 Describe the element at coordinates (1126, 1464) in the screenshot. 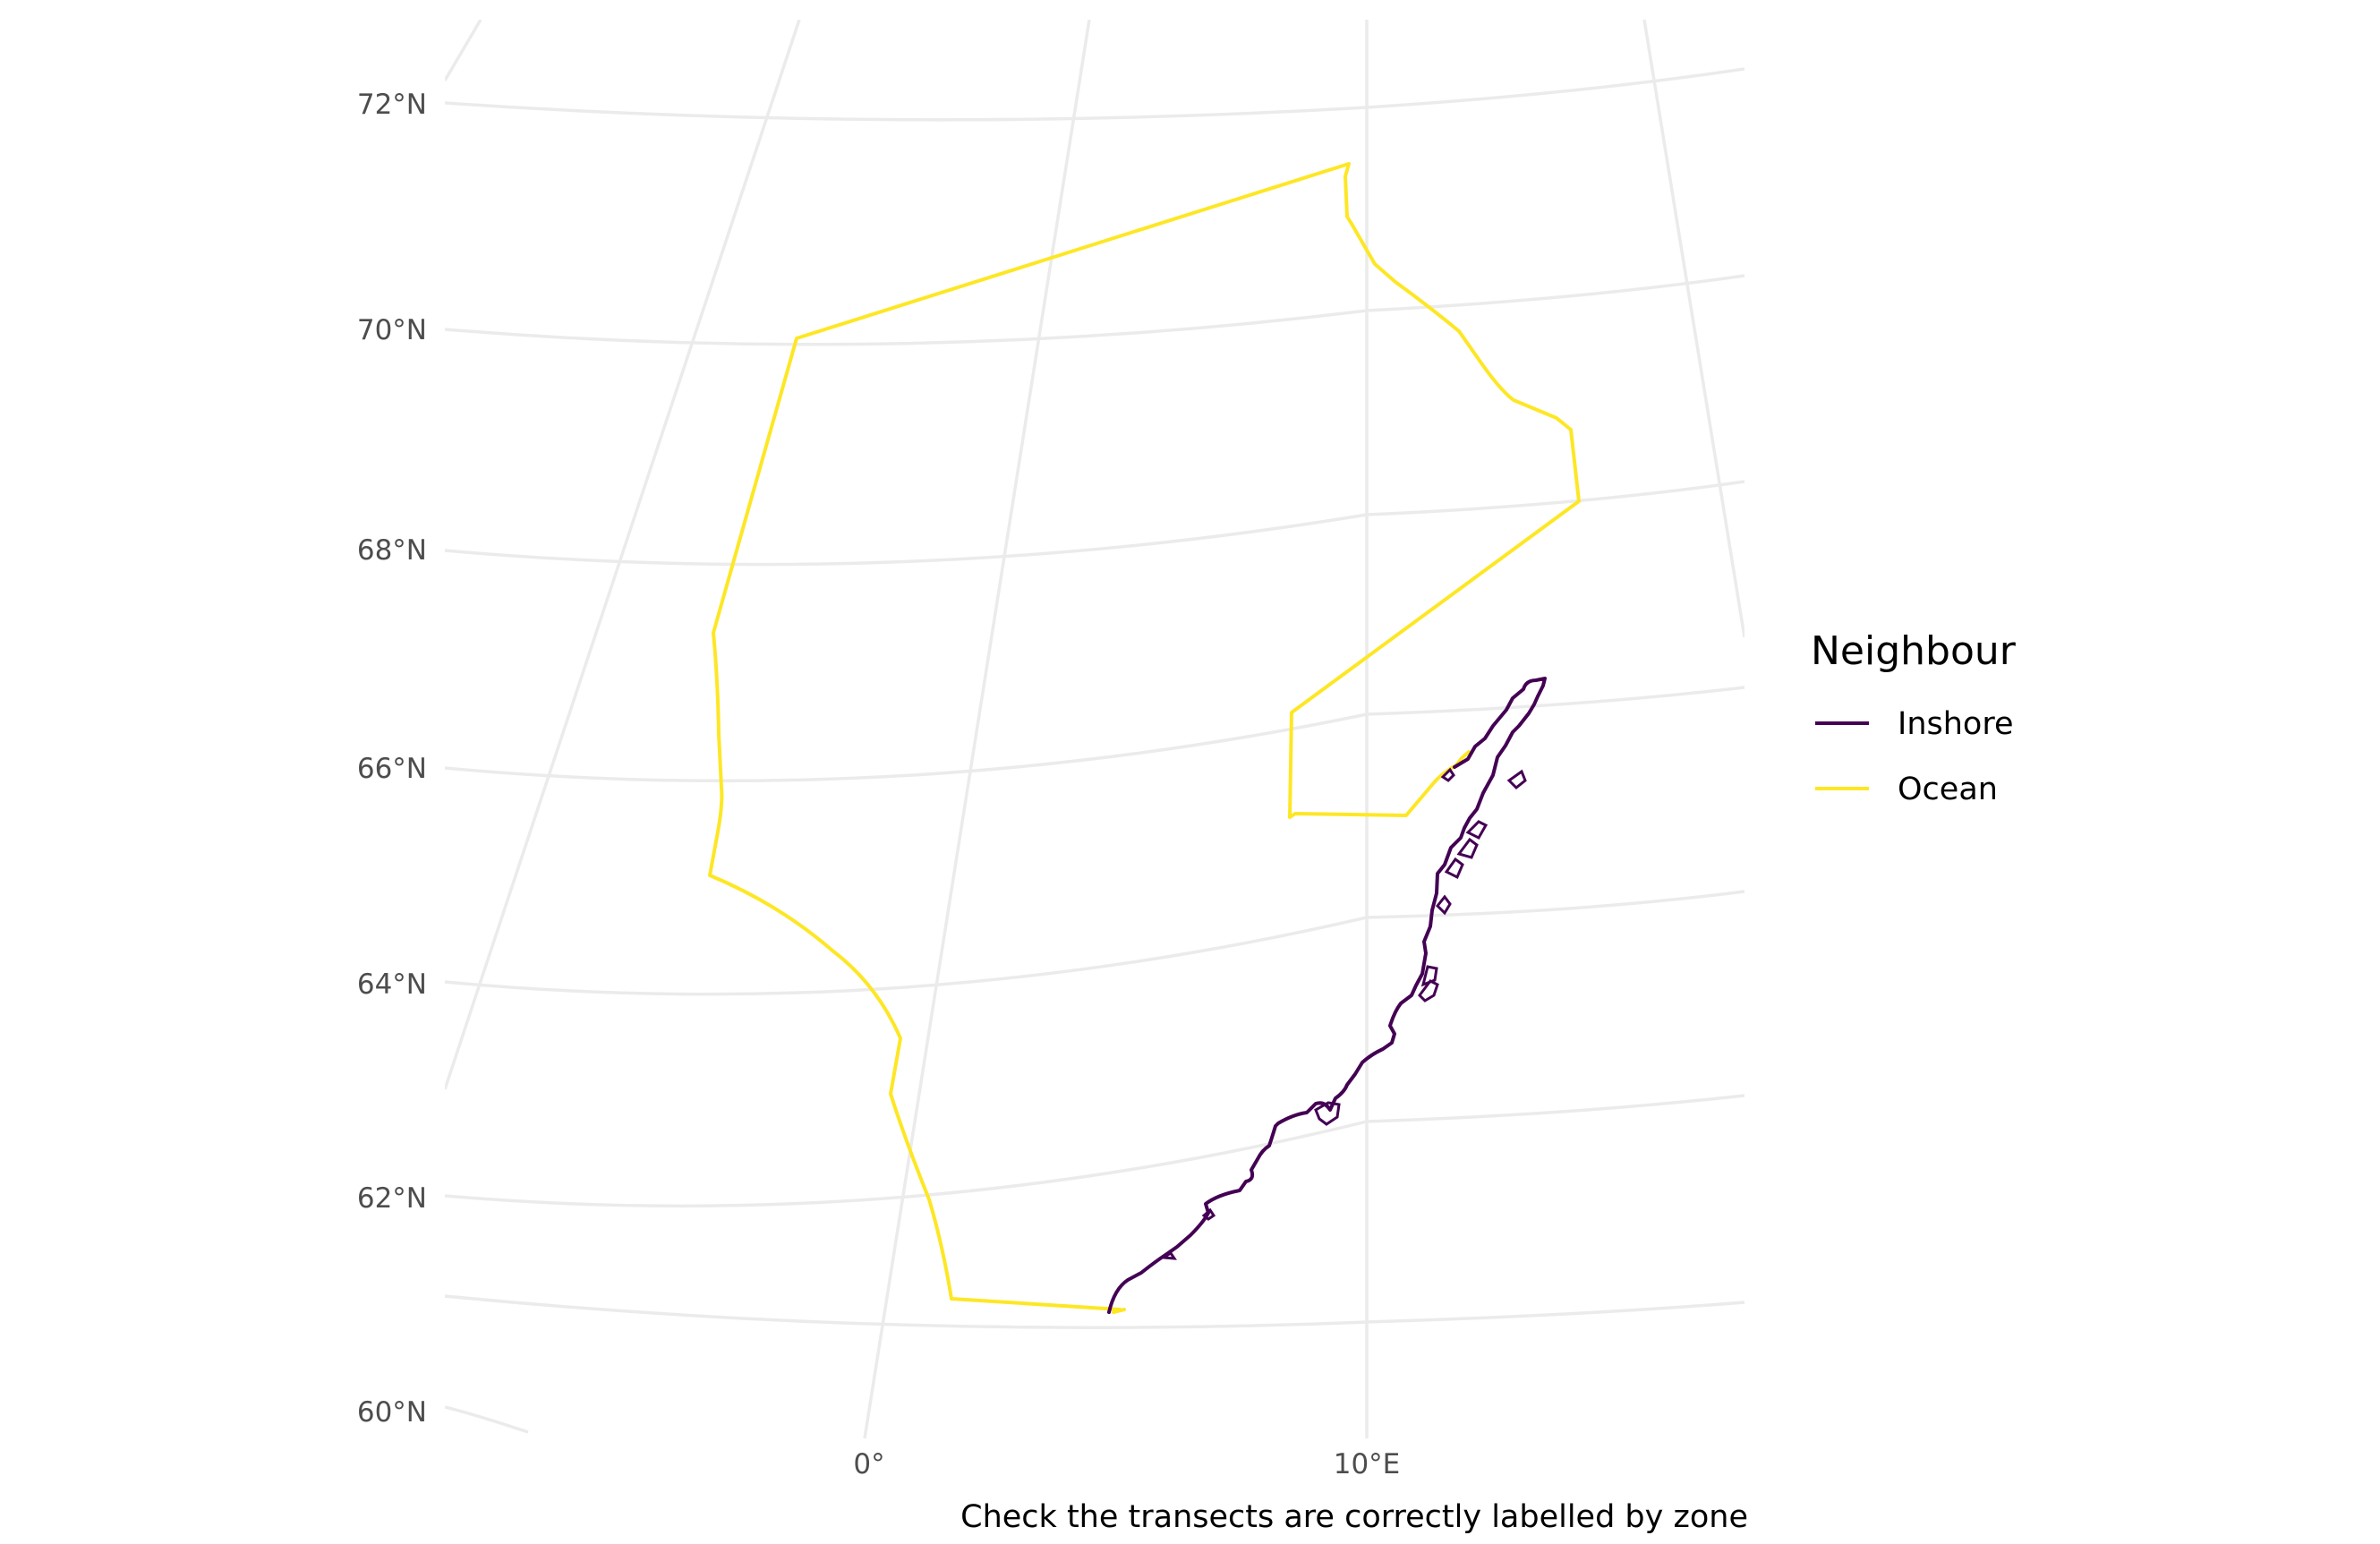

I see `longitude-labels: 0° 10°E` at that location.